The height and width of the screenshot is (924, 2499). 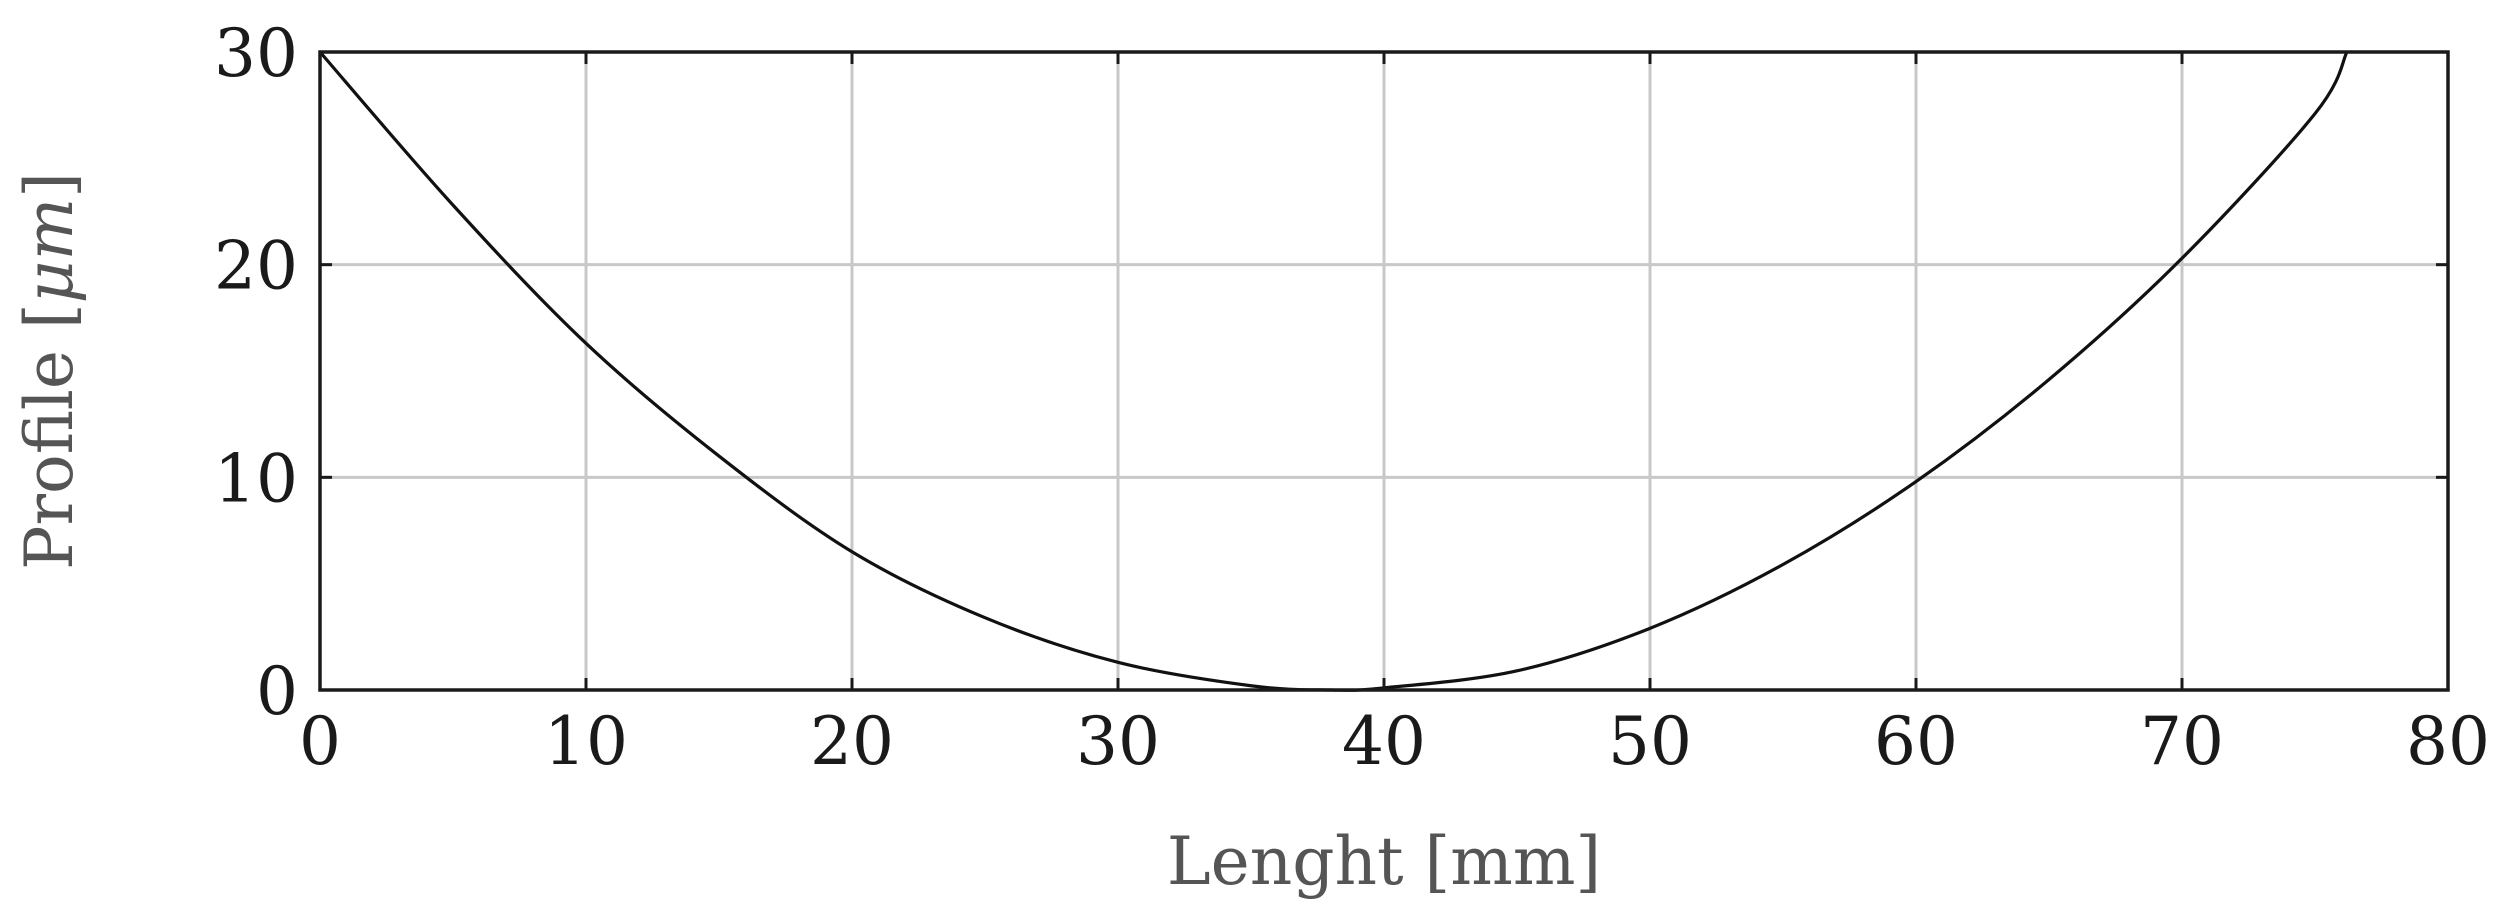 What do you see at coordinates (256, 372) in the screenshot?
I see `y-axis-tick-labels: 0 10 20 30` at bounding box center [256, 372].